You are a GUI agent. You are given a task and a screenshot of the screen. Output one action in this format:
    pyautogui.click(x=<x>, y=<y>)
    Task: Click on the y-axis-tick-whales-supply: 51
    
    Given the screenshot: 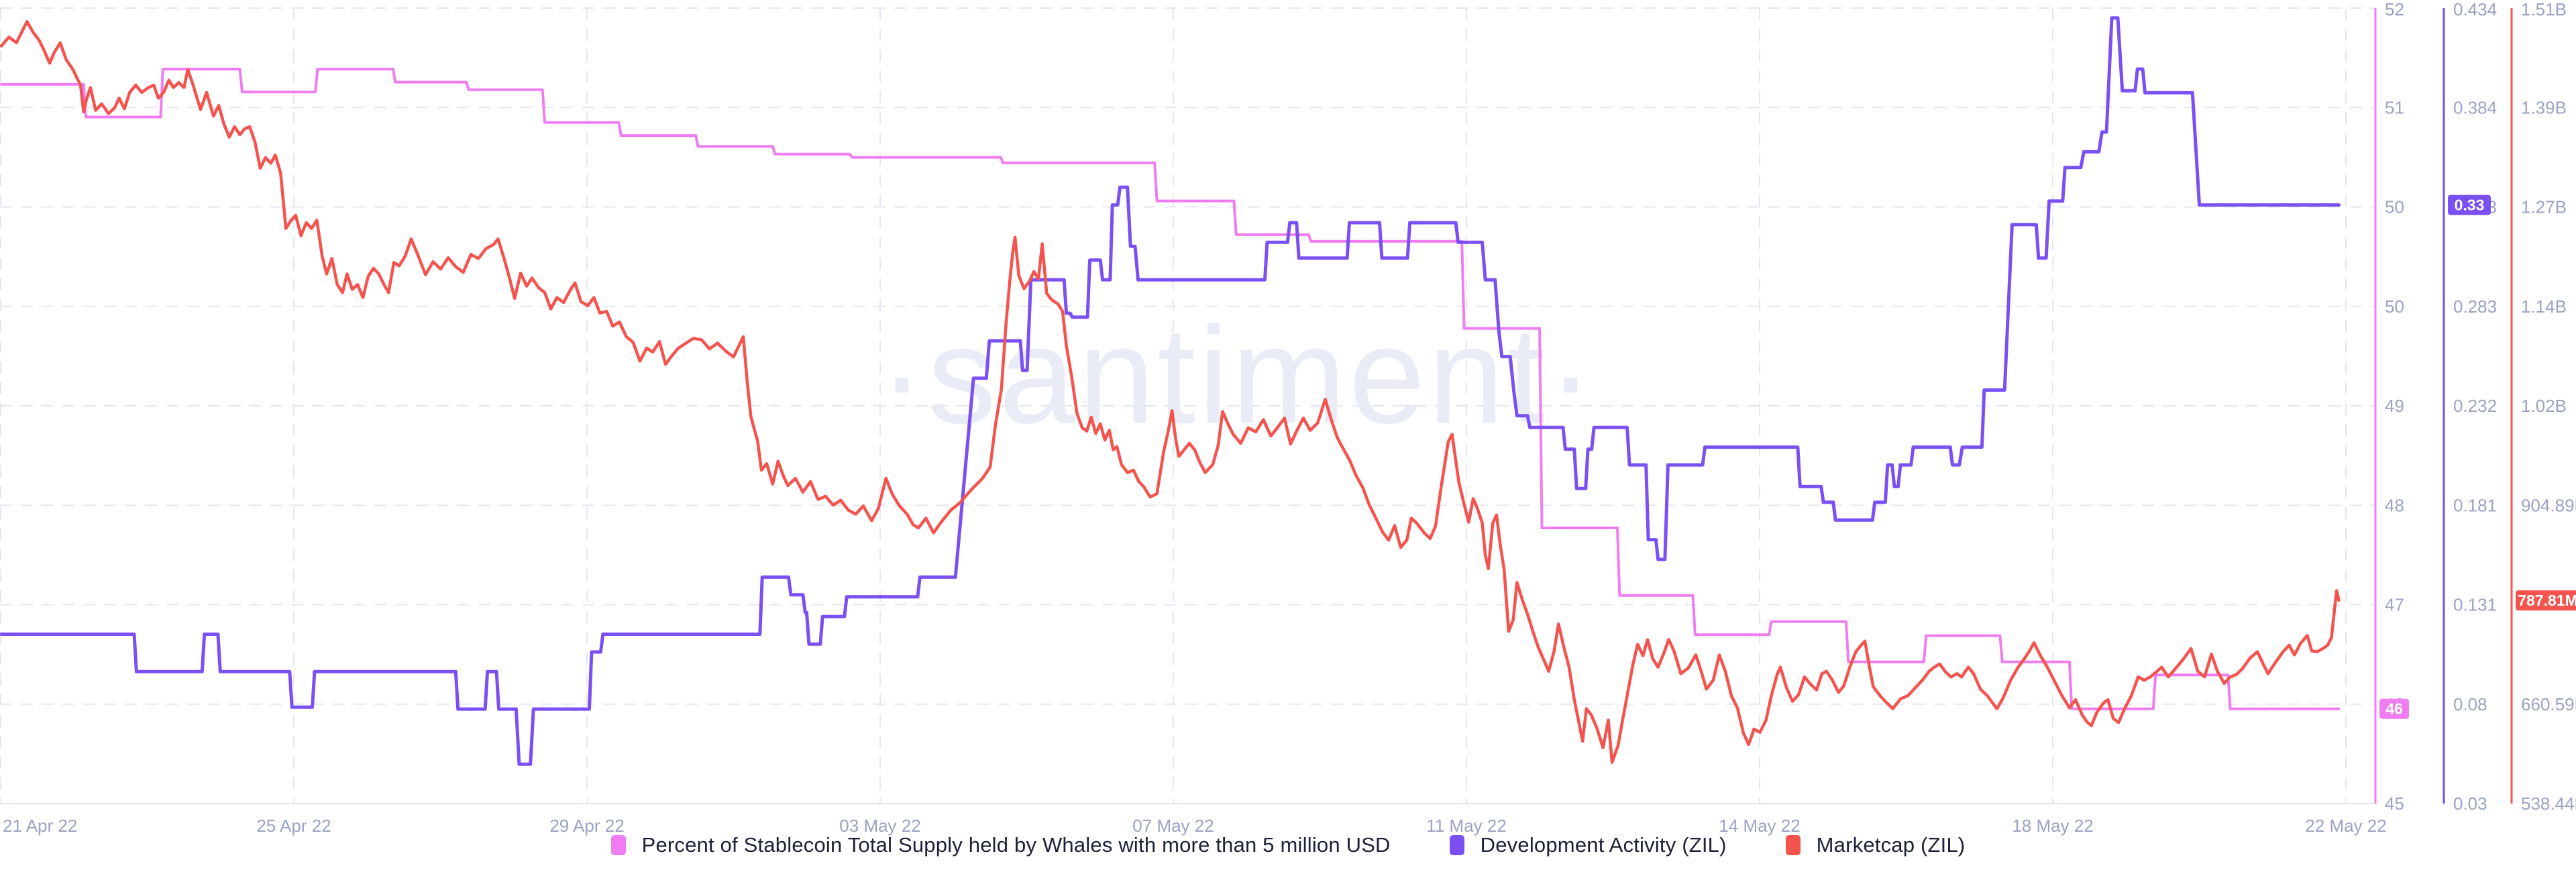 What is the action you would take?
    pyautogui.click(x=2394, y=107)
    